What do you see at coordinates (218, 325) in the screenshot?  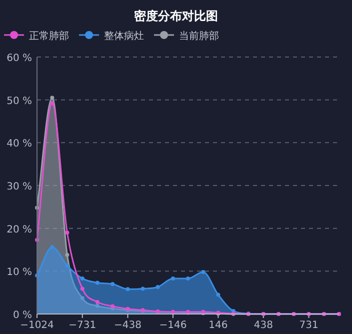 I see `x-tick-label: 146` at bounding box center [218, 325].